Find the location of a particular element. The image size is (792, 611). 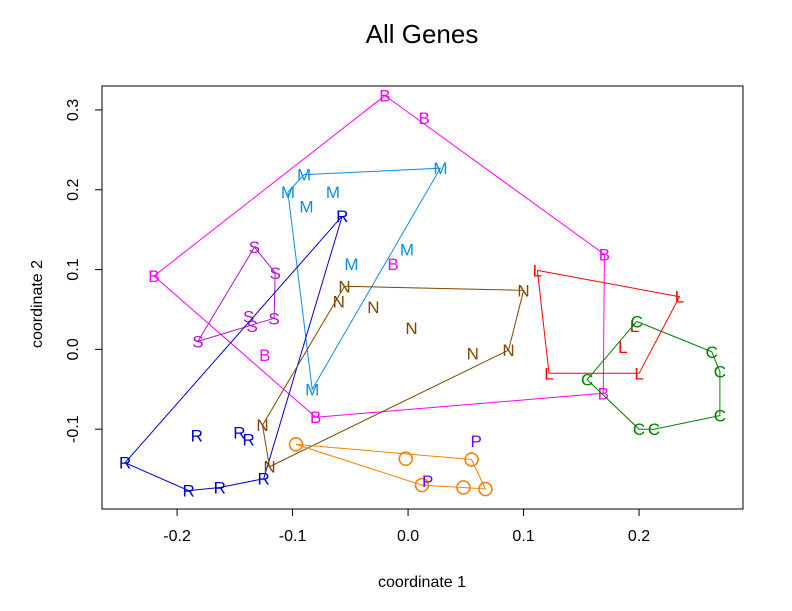

y-tick-label: 0.3 is located at coordinates (73, 110).